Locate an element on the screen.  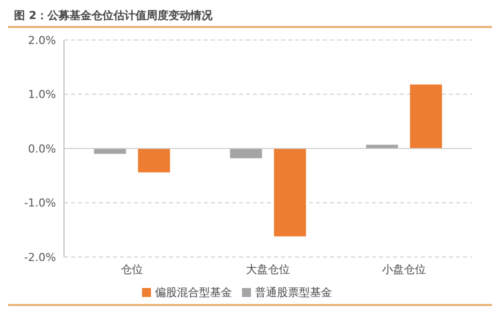
x-tick-label: 大盘仓位 is located at coordinates (268, 269).